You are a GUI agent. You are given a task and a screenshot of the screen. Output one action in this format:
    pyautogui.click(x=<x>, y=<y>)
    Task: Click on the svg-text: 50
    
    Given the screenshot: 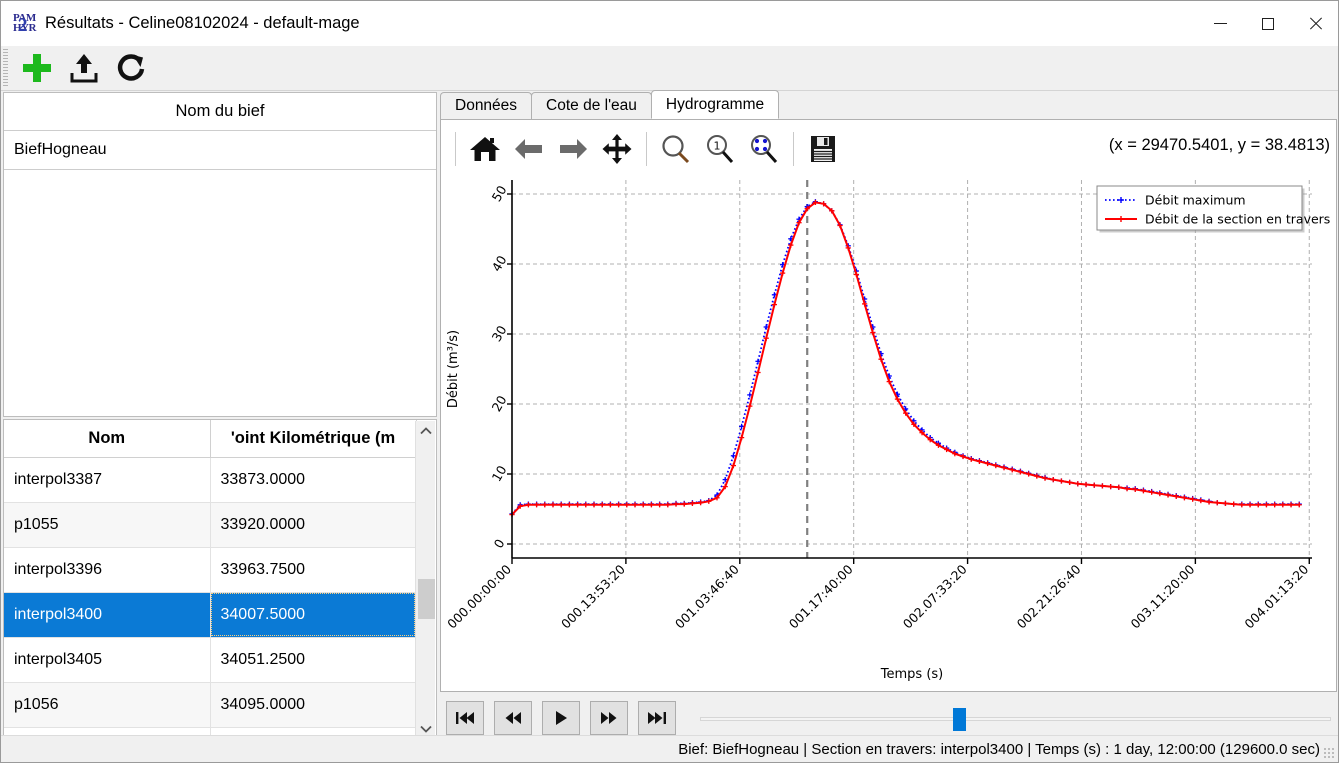 What is the action you would take?
    pyautogui.click(x=499, y=193)
    